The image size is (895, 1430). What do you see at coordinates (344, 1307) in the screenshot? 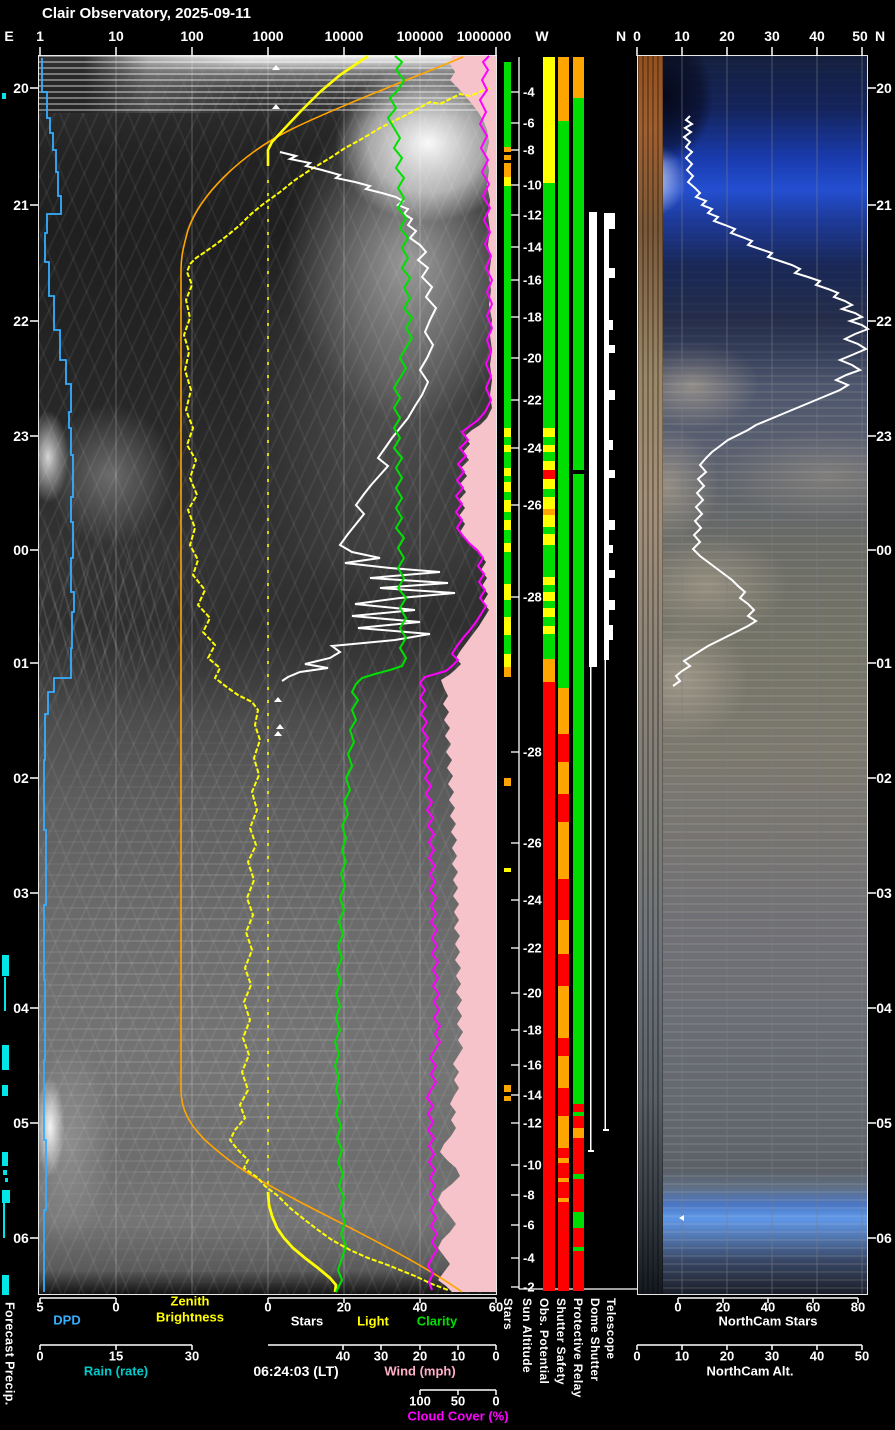
I see `stars-light-clarity-axis-tick: 20` at bounding box center [344, 1307].